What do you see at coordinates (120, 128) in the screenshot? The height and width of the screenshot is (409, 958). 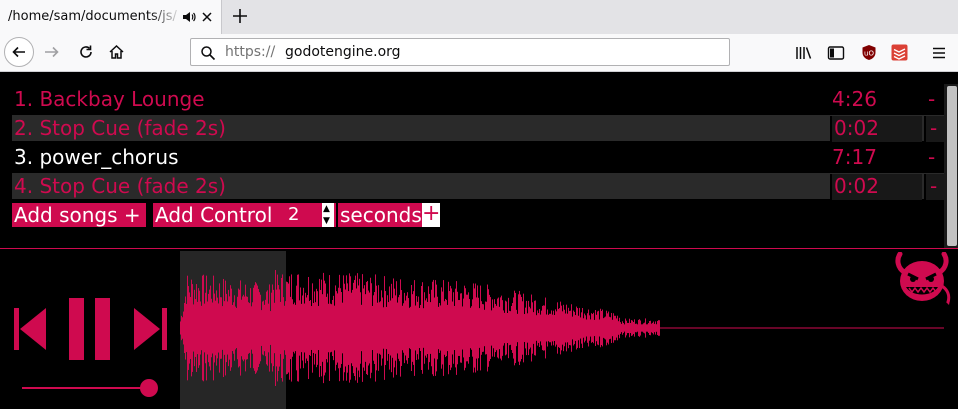 I see `playlist-item-label: 2. Stop Cue (fade 2s)` at bounding box center [120, 128].